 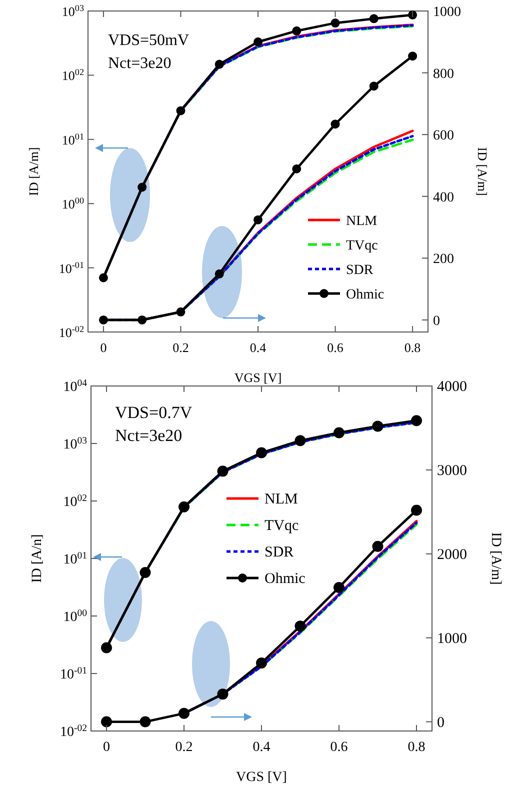 I want to click on y-tick-label: 10$^{04}$, so click(x=75, y=386).